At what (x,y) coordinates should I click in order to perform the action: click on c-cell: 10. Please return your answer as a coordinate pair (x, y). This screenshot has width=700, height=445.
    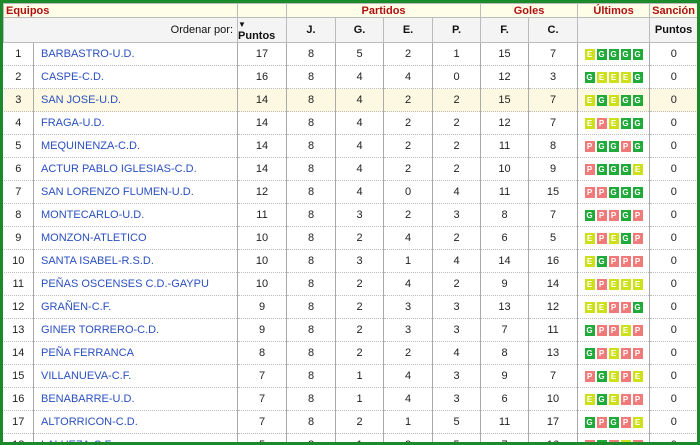
    Looking at the image, I should click on (553, 399).